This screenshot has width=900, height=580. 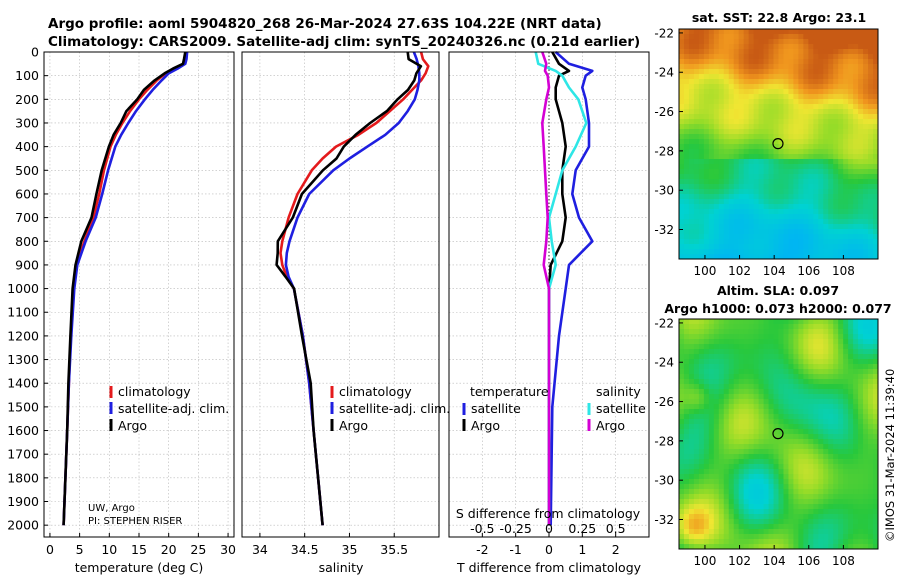 I want to click on legend-title-salinity: salinity, so click(x=618, y=391).